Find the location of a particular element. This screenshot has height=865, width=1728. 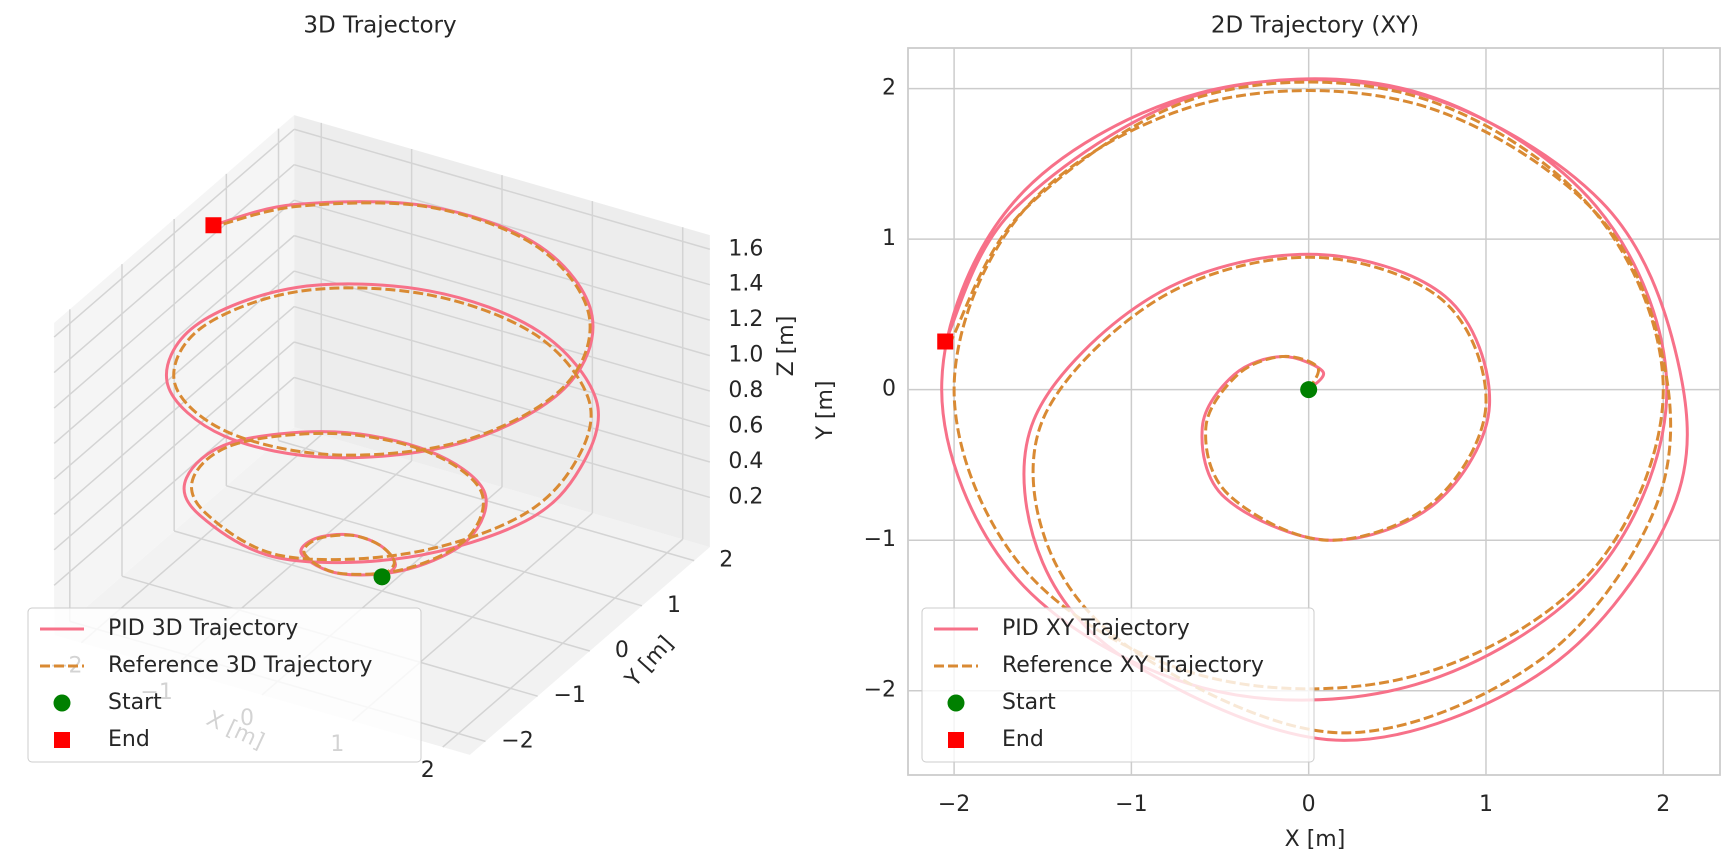

z-tick-label: 1.4 is located at coordinates (745, 284).